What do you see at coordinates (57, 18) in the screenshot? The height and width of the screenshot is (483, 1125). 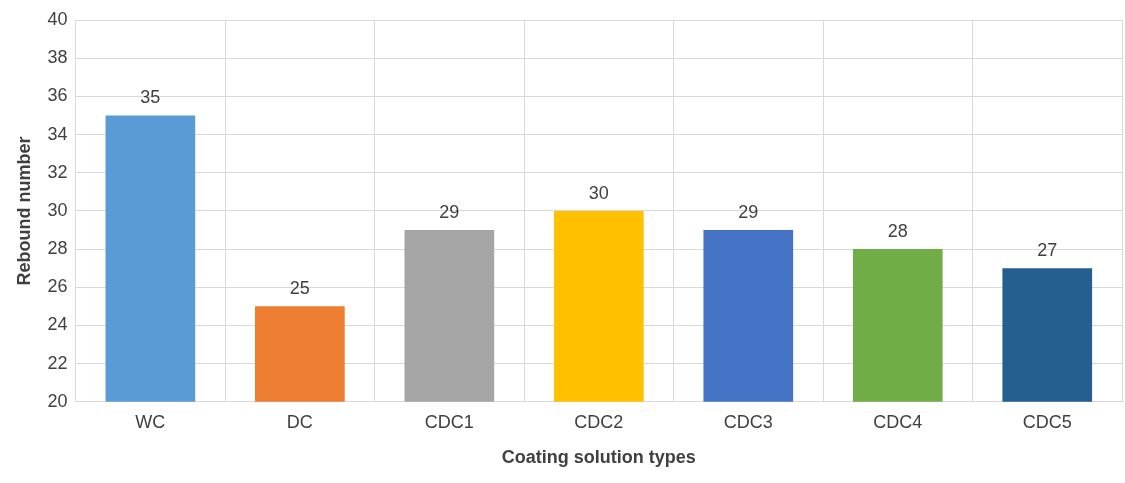 I see `y-tick-label: 40` at bounding box center [57, 18].